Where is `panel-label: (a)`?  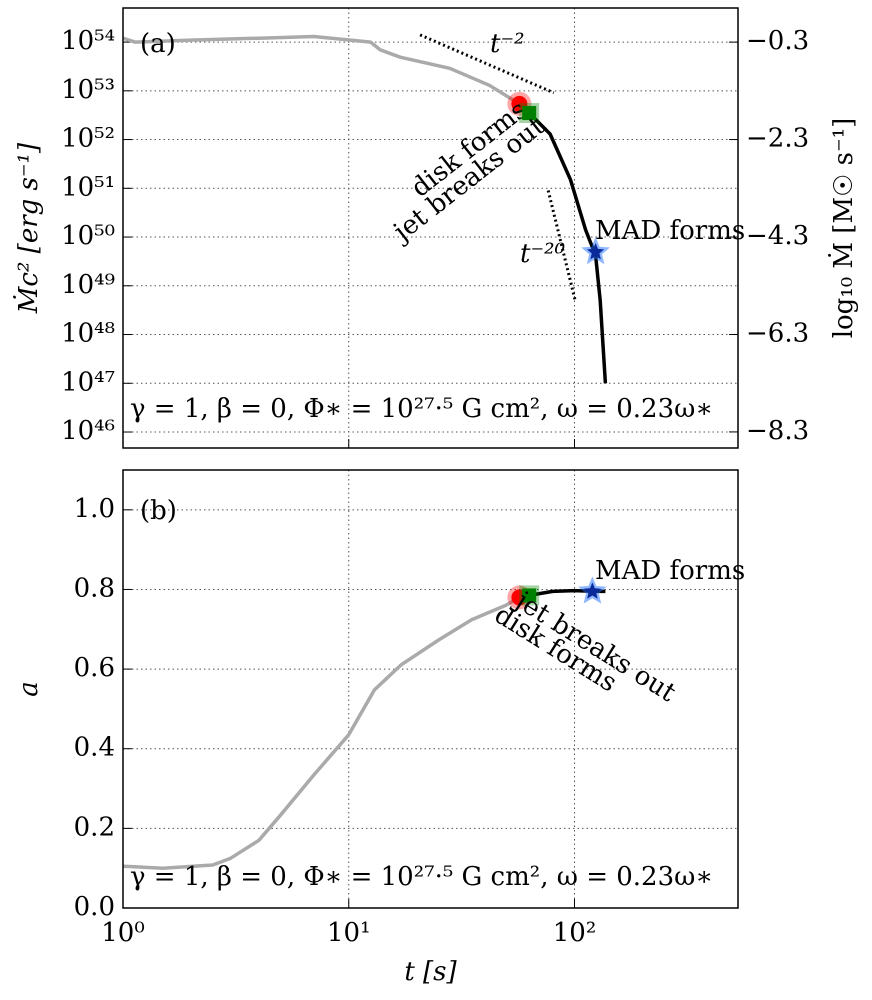
panel-label: (a) is located at coordinates (158, 44).